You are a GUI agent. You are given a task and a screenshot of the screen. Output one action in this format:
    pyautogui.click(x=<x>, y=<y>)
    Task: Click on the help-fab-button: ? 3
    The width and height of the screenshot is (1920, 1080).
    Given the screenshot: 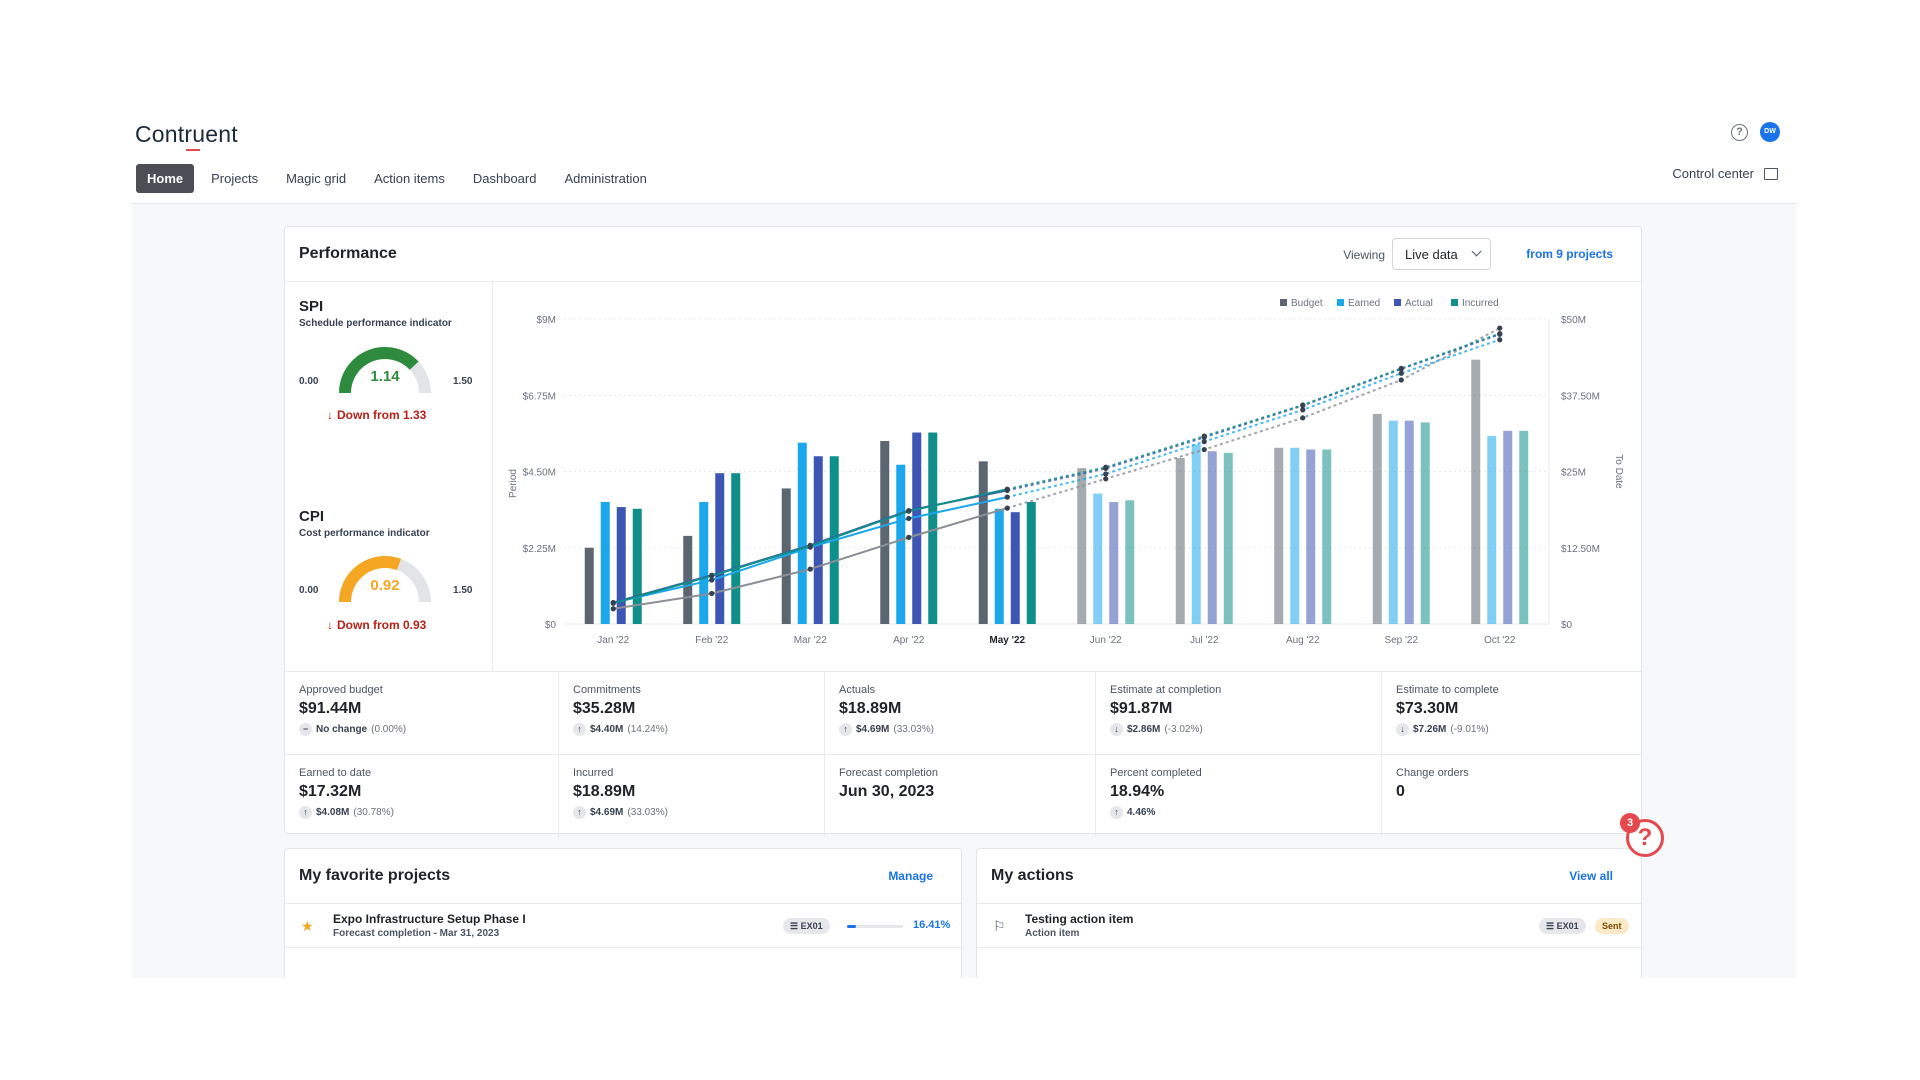 What is the action you would take?
    pyautogui.click(x=1642, y=835)
    